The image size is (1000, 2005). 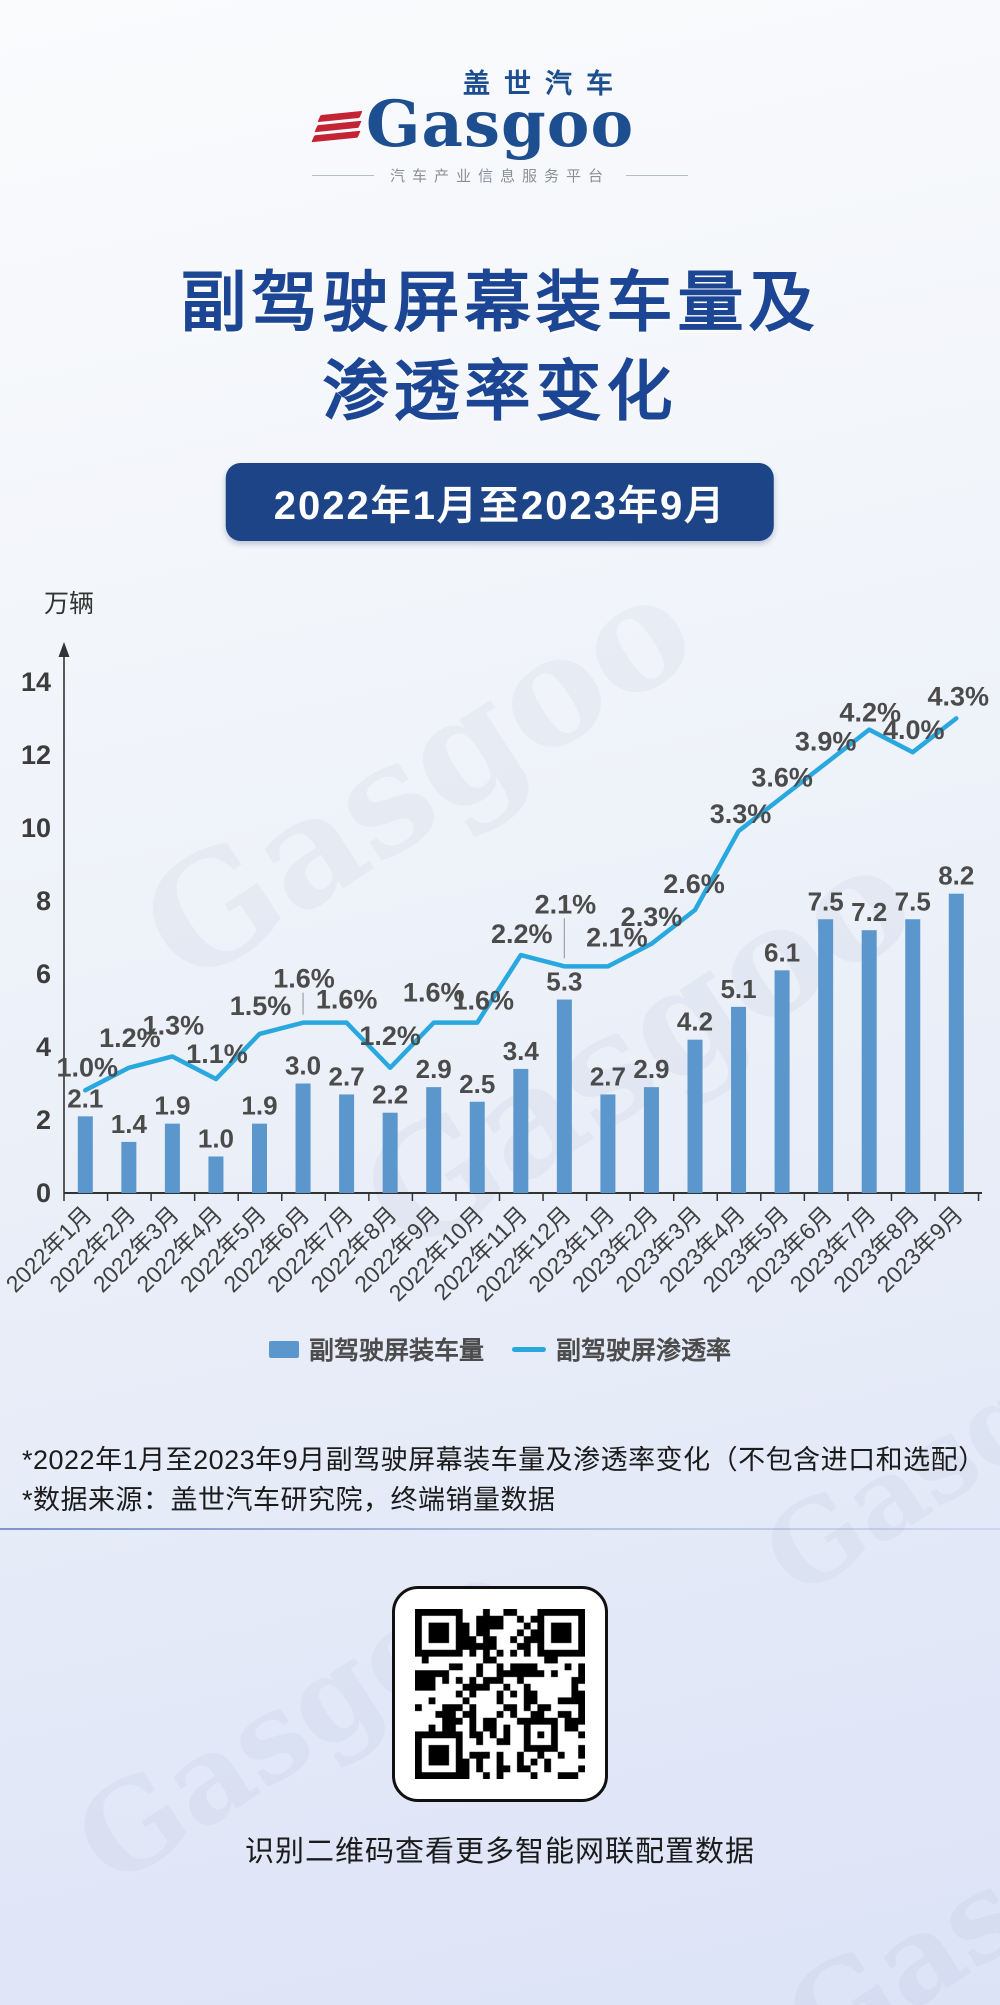 What do you see at coordinates (289, 1500) in the screenshot?
I see `footnote-2: *数据来源：盖世汽车研究院，终端销量数据` at bounding box center [289, 1500].